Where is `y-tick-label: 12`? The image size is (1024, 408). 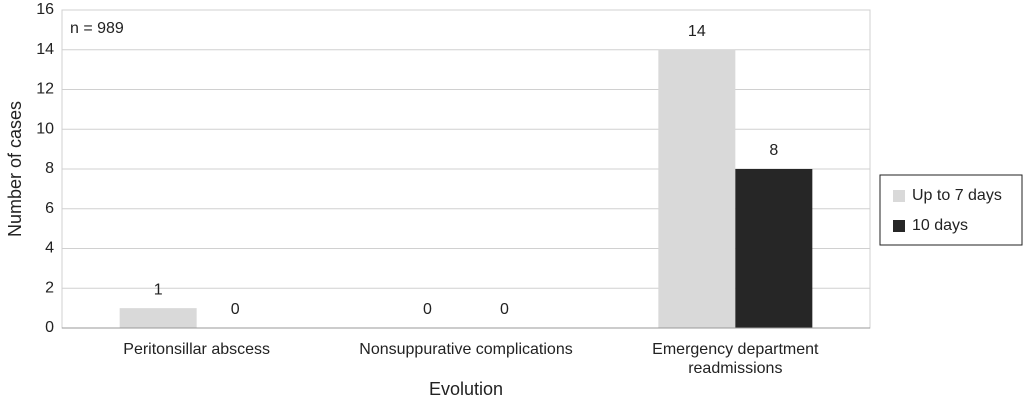
y-tick-label: 12 is located at coordinates (45, 89).